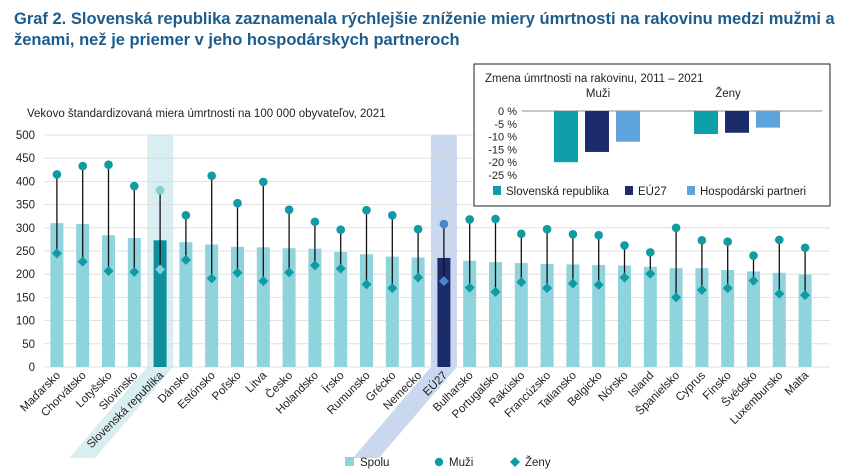 Image resolution: width=857 pixels, height=475 pixels. Describe the element at coordinates (502, 163) in the screenshot. I see `inset-y-tick: -20 %` at that location.